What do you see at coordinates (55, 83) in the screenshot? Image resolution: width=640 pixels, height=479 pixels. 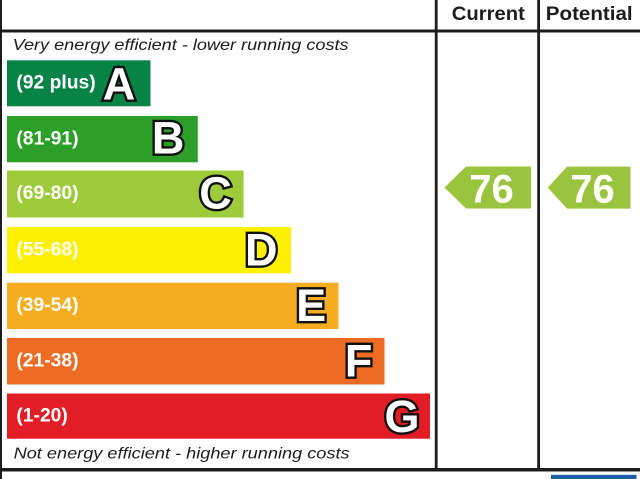 I see `svg-text: (92 plus)` at bounding box center [55, 83].